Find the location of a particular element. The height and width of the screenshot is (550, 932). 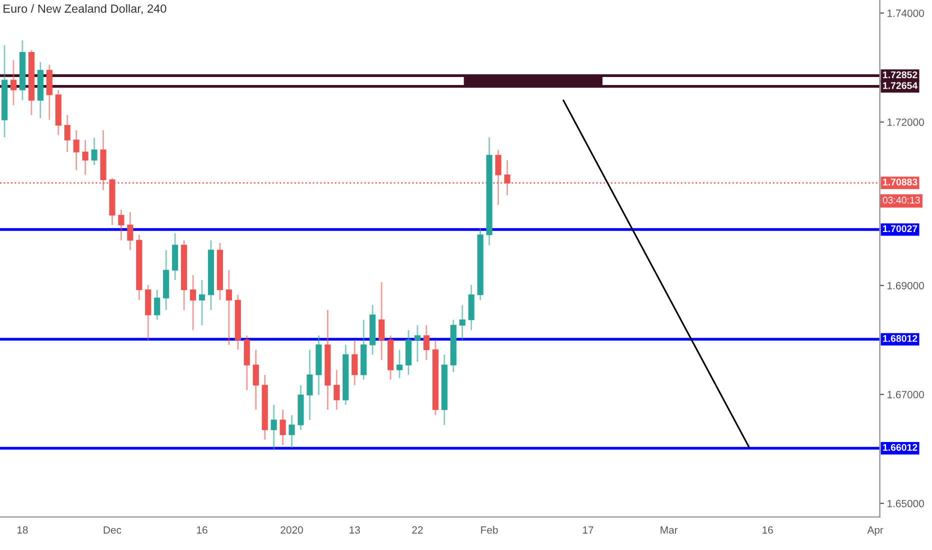

y-tick-label: 1.69000 is located at coordinates (906, 286).